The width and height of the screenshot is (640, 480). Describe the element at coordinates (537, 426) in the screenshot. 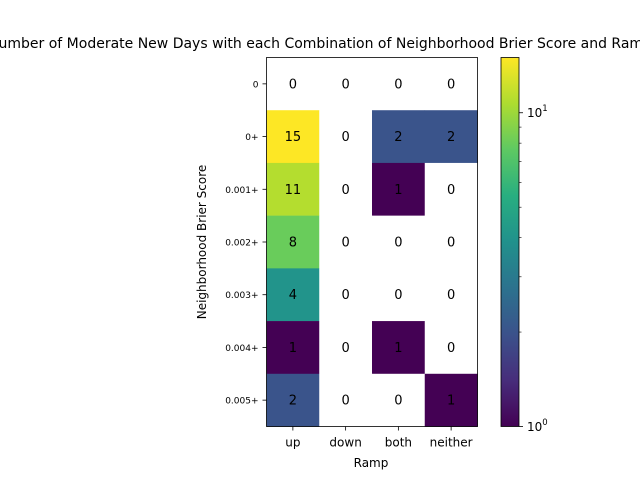

I see `colorbar-tick-label: 10⁰` at that location.